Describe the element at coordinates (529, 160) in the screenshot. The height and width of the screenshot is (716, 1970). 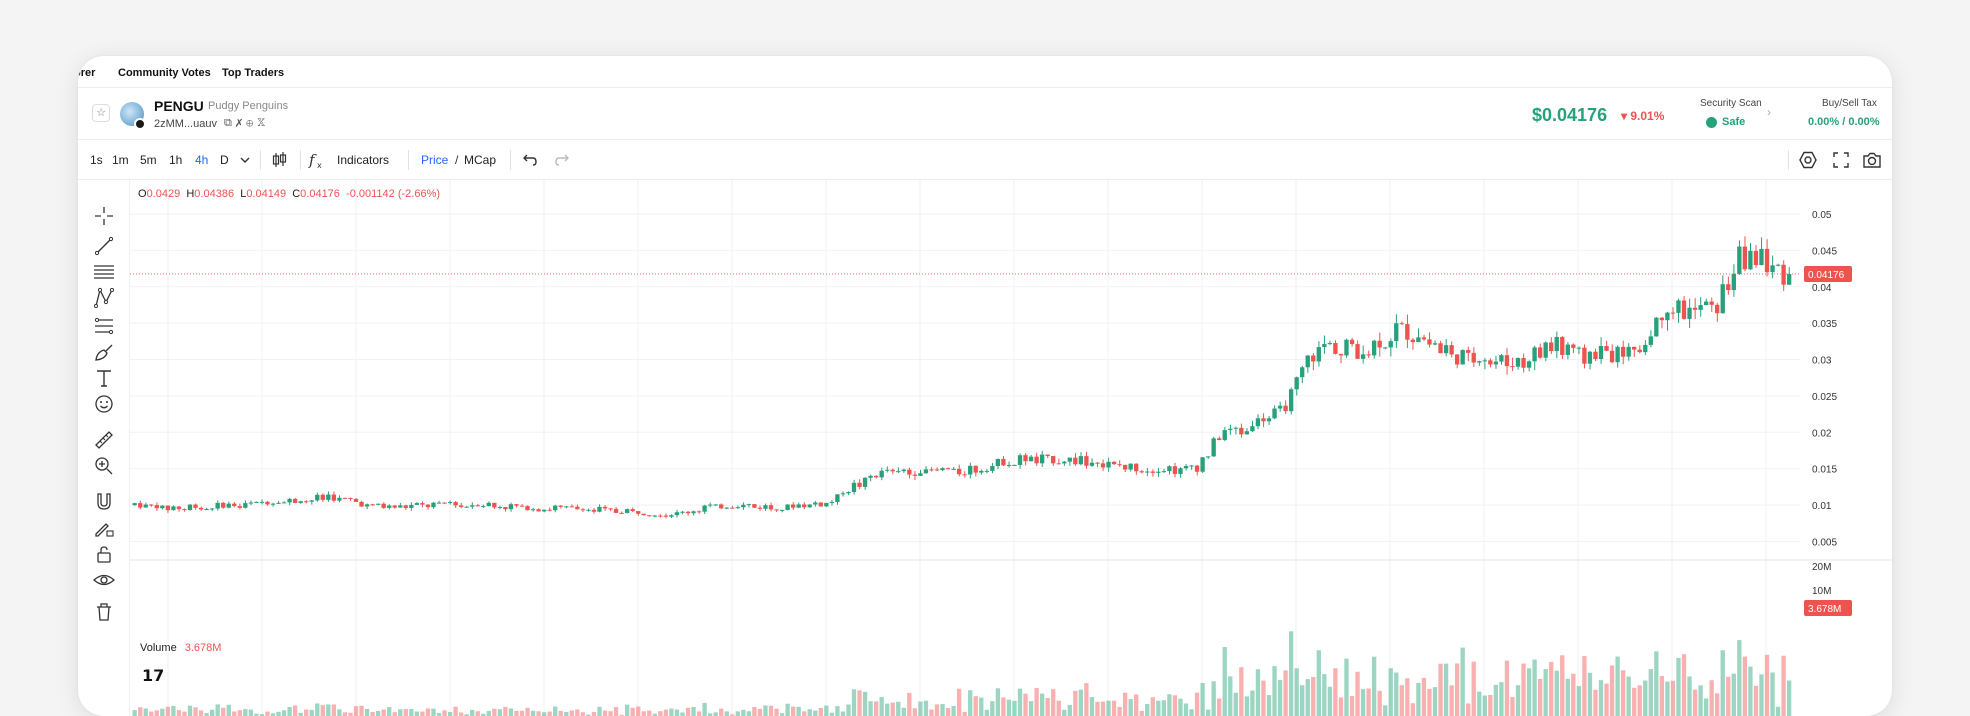
I see `undo-icon` at that location.